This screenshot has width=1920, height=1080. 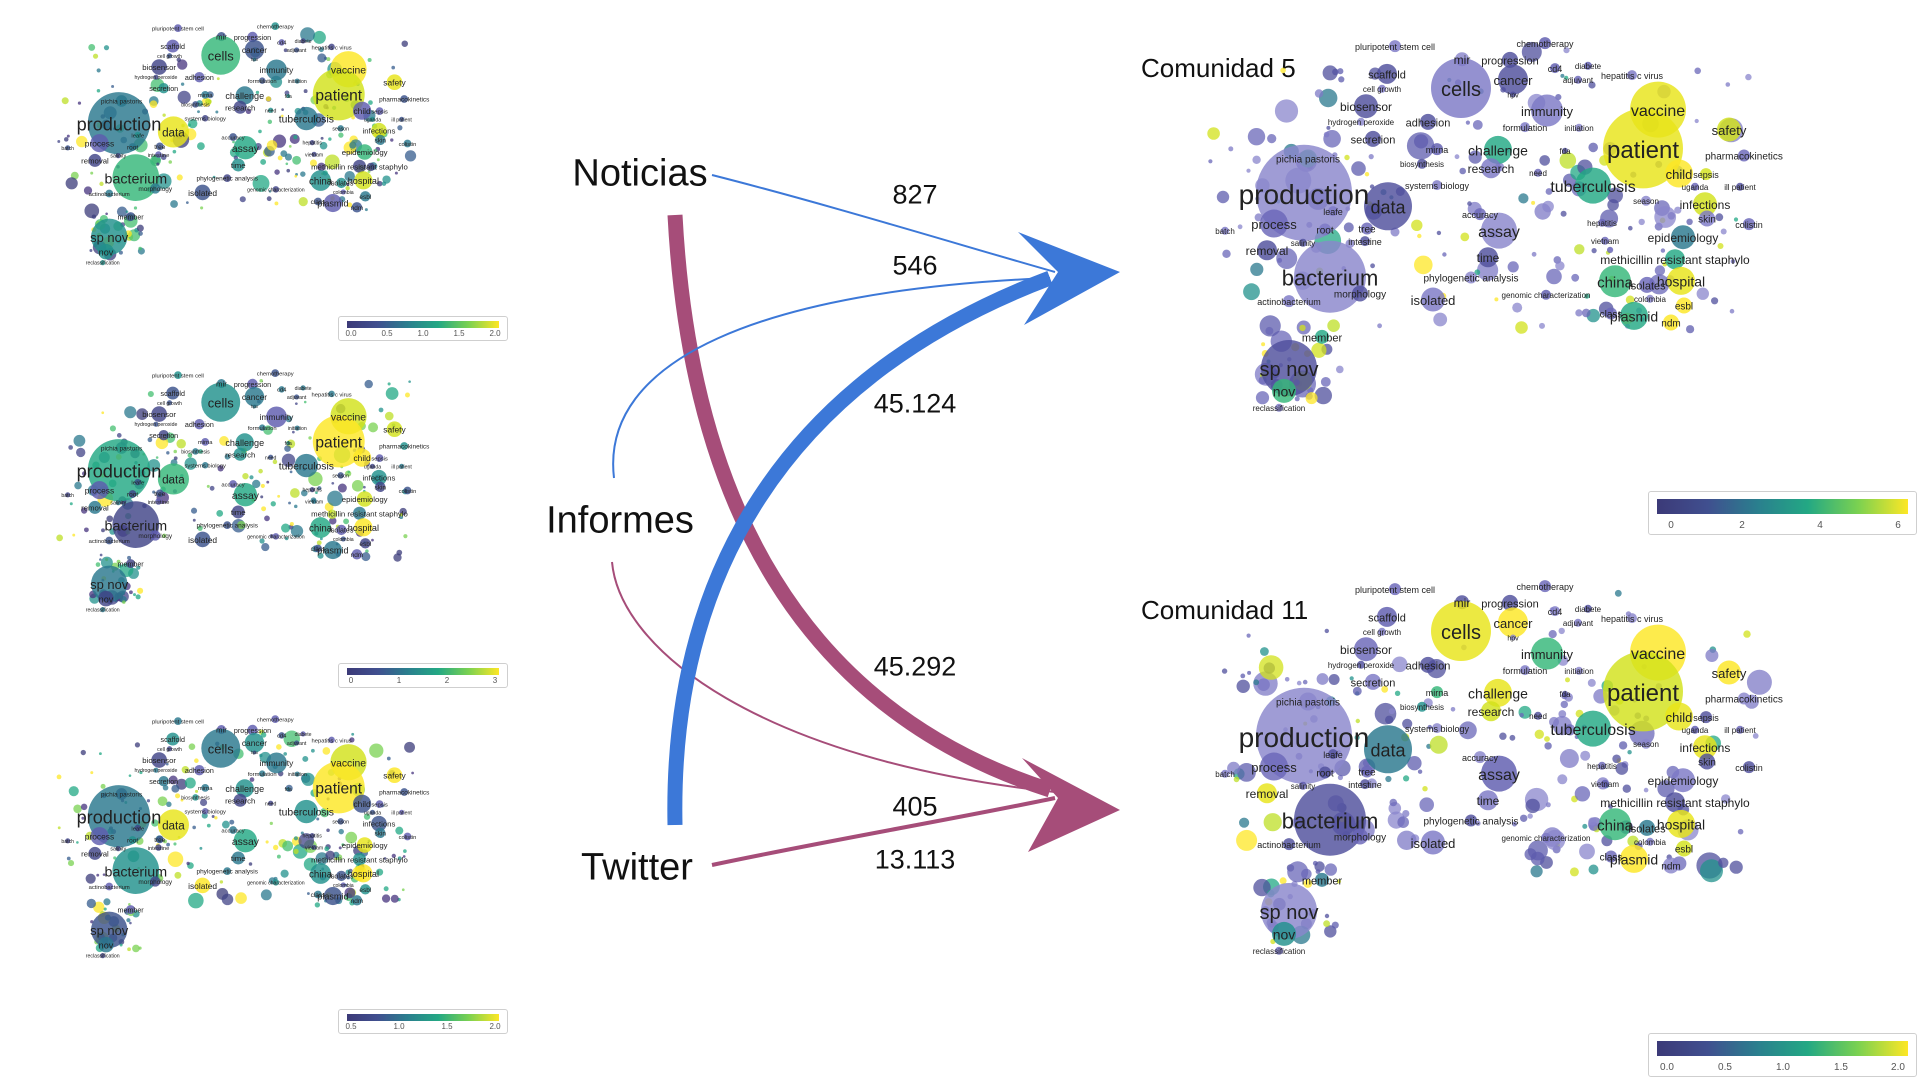 What do you see at coordinates (1462, 60) in the screenshot?
I see `term-label-mir: mir` at bounding box center [1462, 60].